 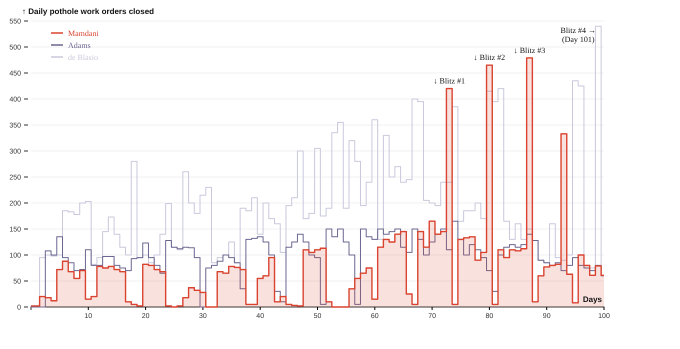 I want to click on annotation: ↓ Blitz #1, so click(x=450, y=81).